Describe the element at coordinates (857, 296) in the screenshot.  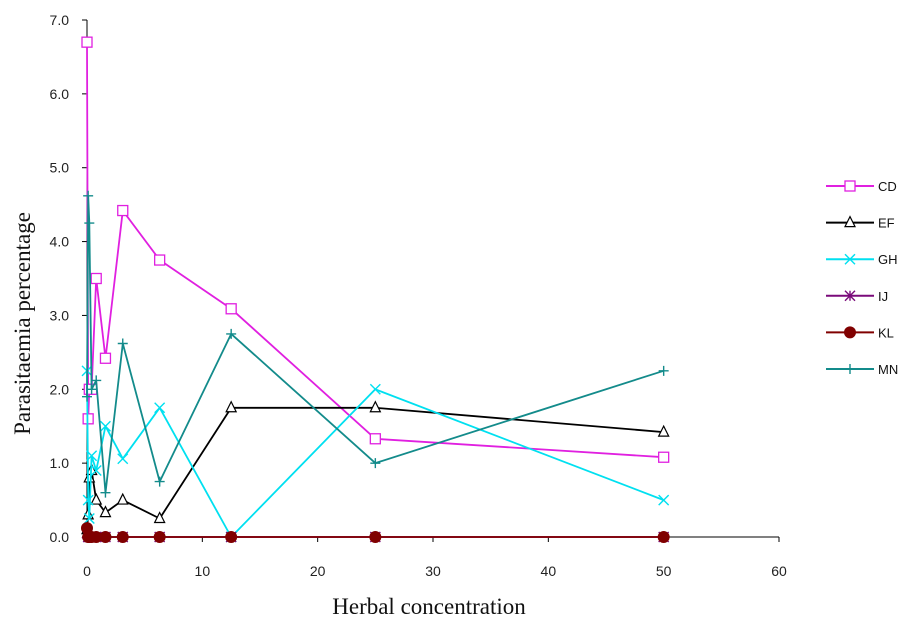
I see `legend-item-ij: IJ` at that location.